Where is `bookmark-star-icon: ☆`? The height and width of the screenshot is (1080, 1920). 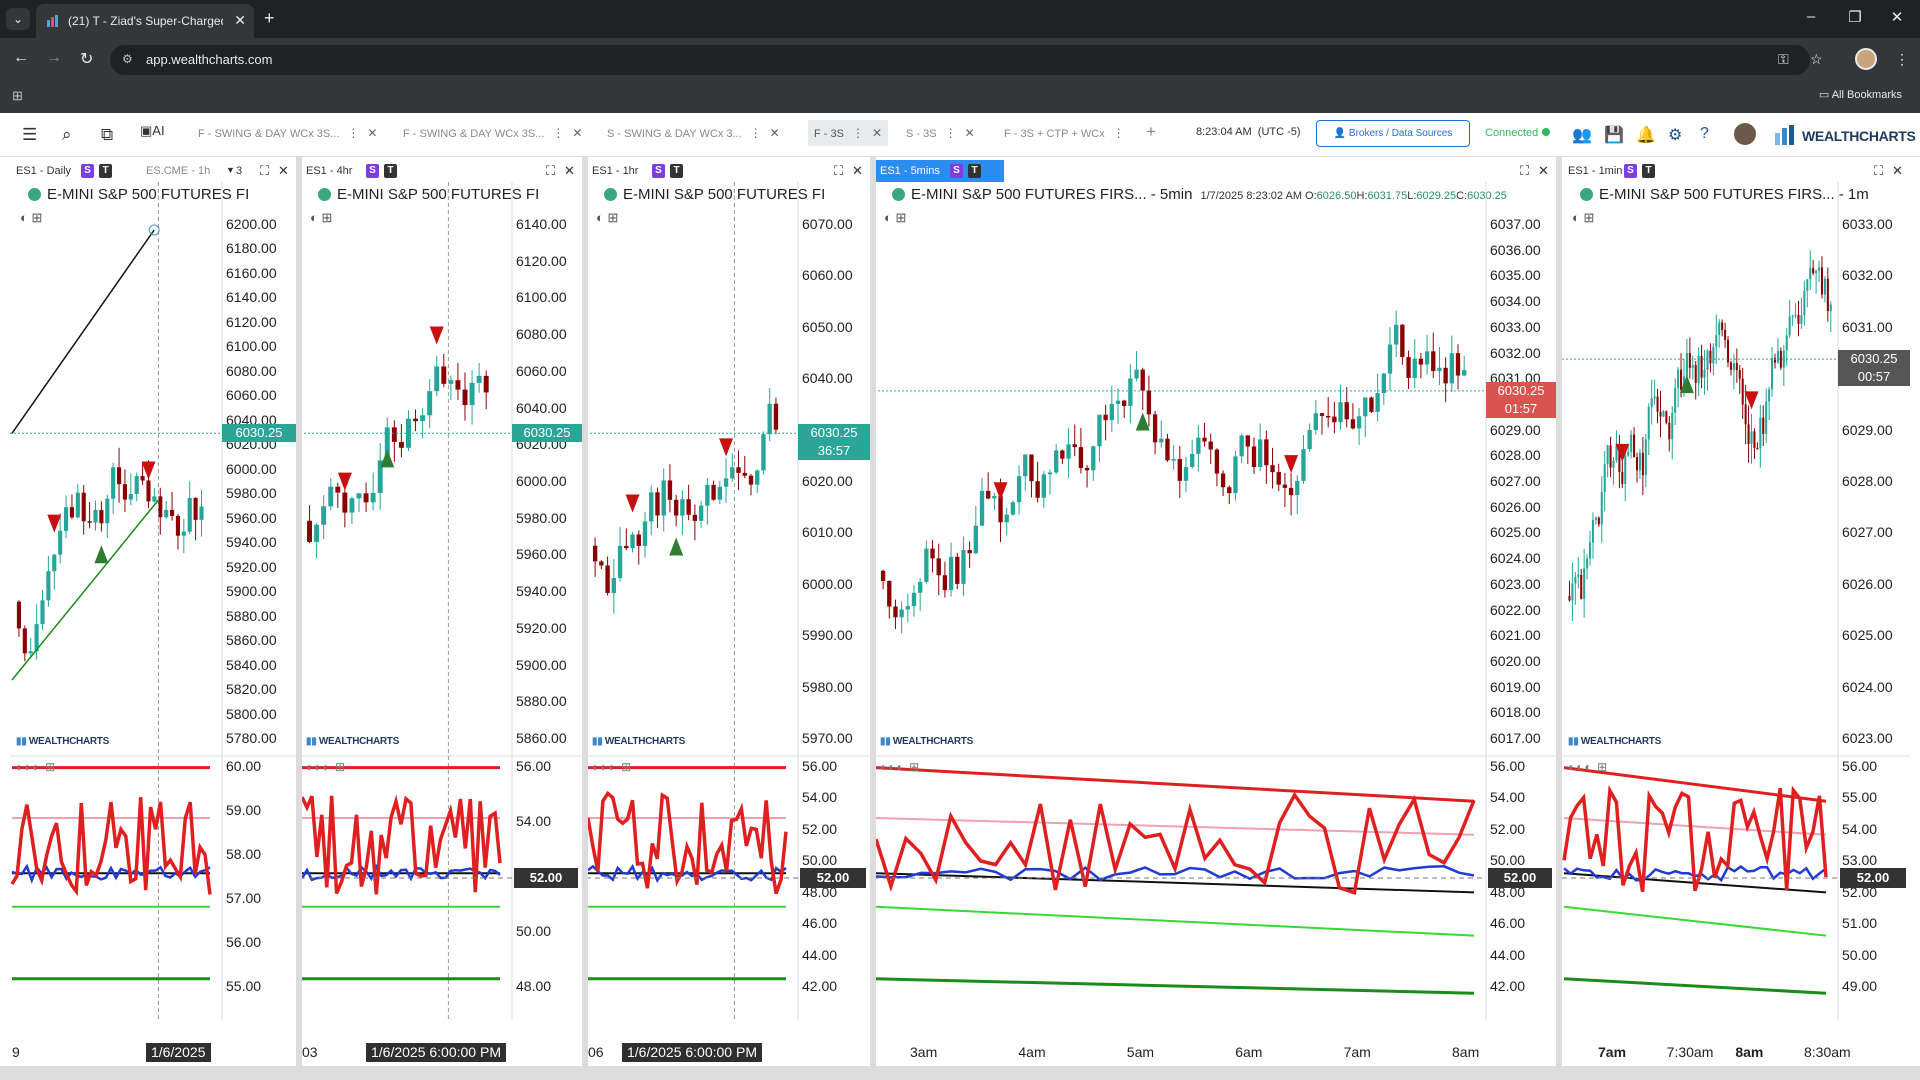 bookmark-star-icon: ☆ is located at coordinates (1816, 59).